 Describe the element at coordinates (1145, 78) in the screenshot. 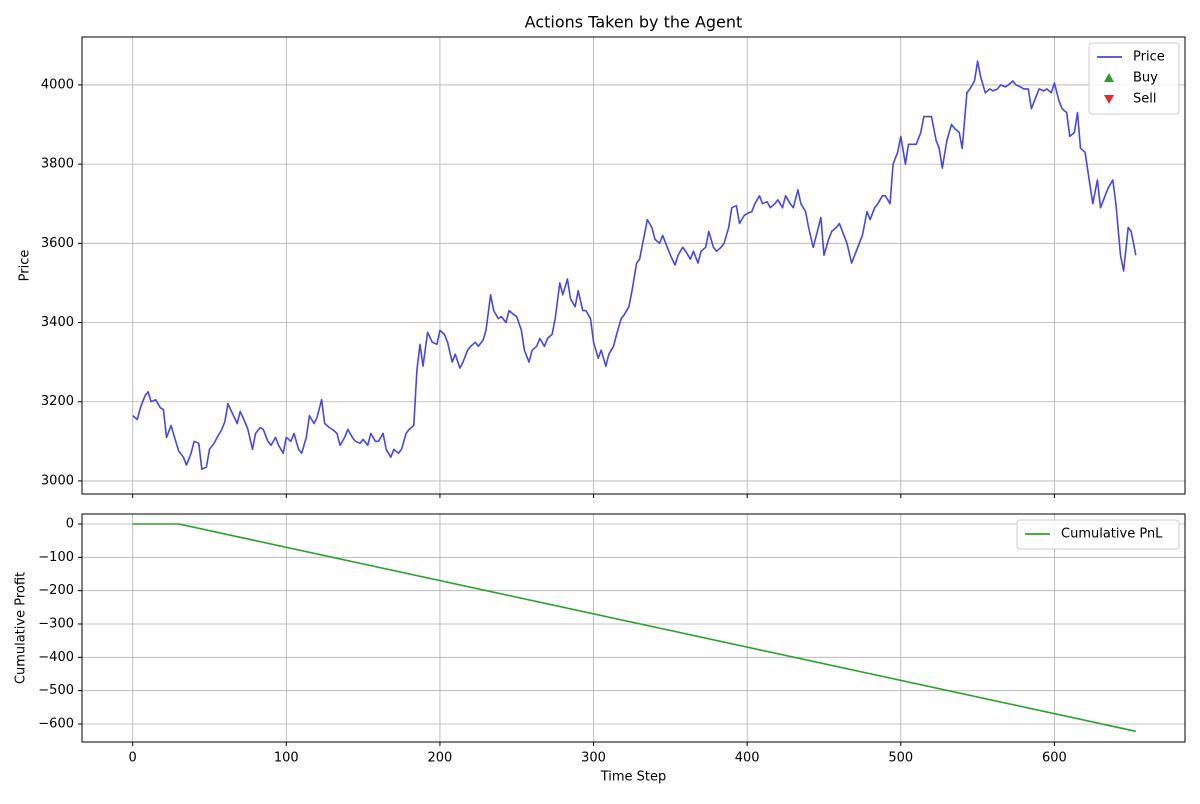

I see `legend-label: Buy` at that location.